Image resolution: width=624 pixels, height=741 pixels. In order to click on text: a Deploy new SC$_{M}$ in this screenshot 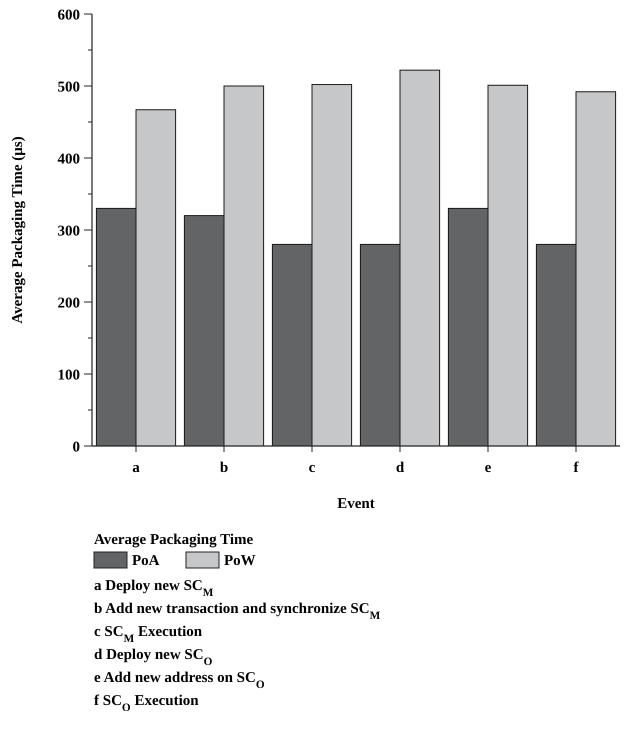, I will do `click(154, 588)`.